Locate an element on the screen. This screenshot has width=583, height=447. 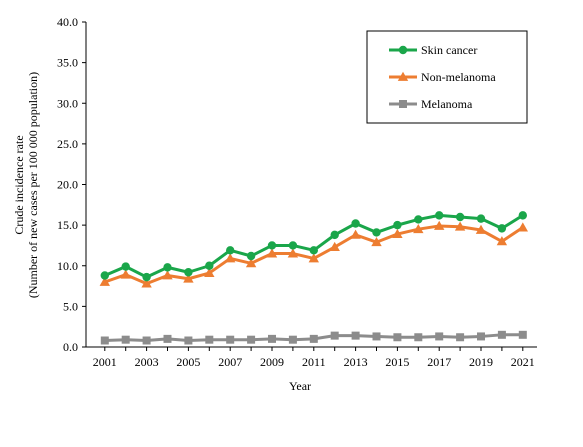
x-tick-label: 2017 is located at coordinates (439, 362).